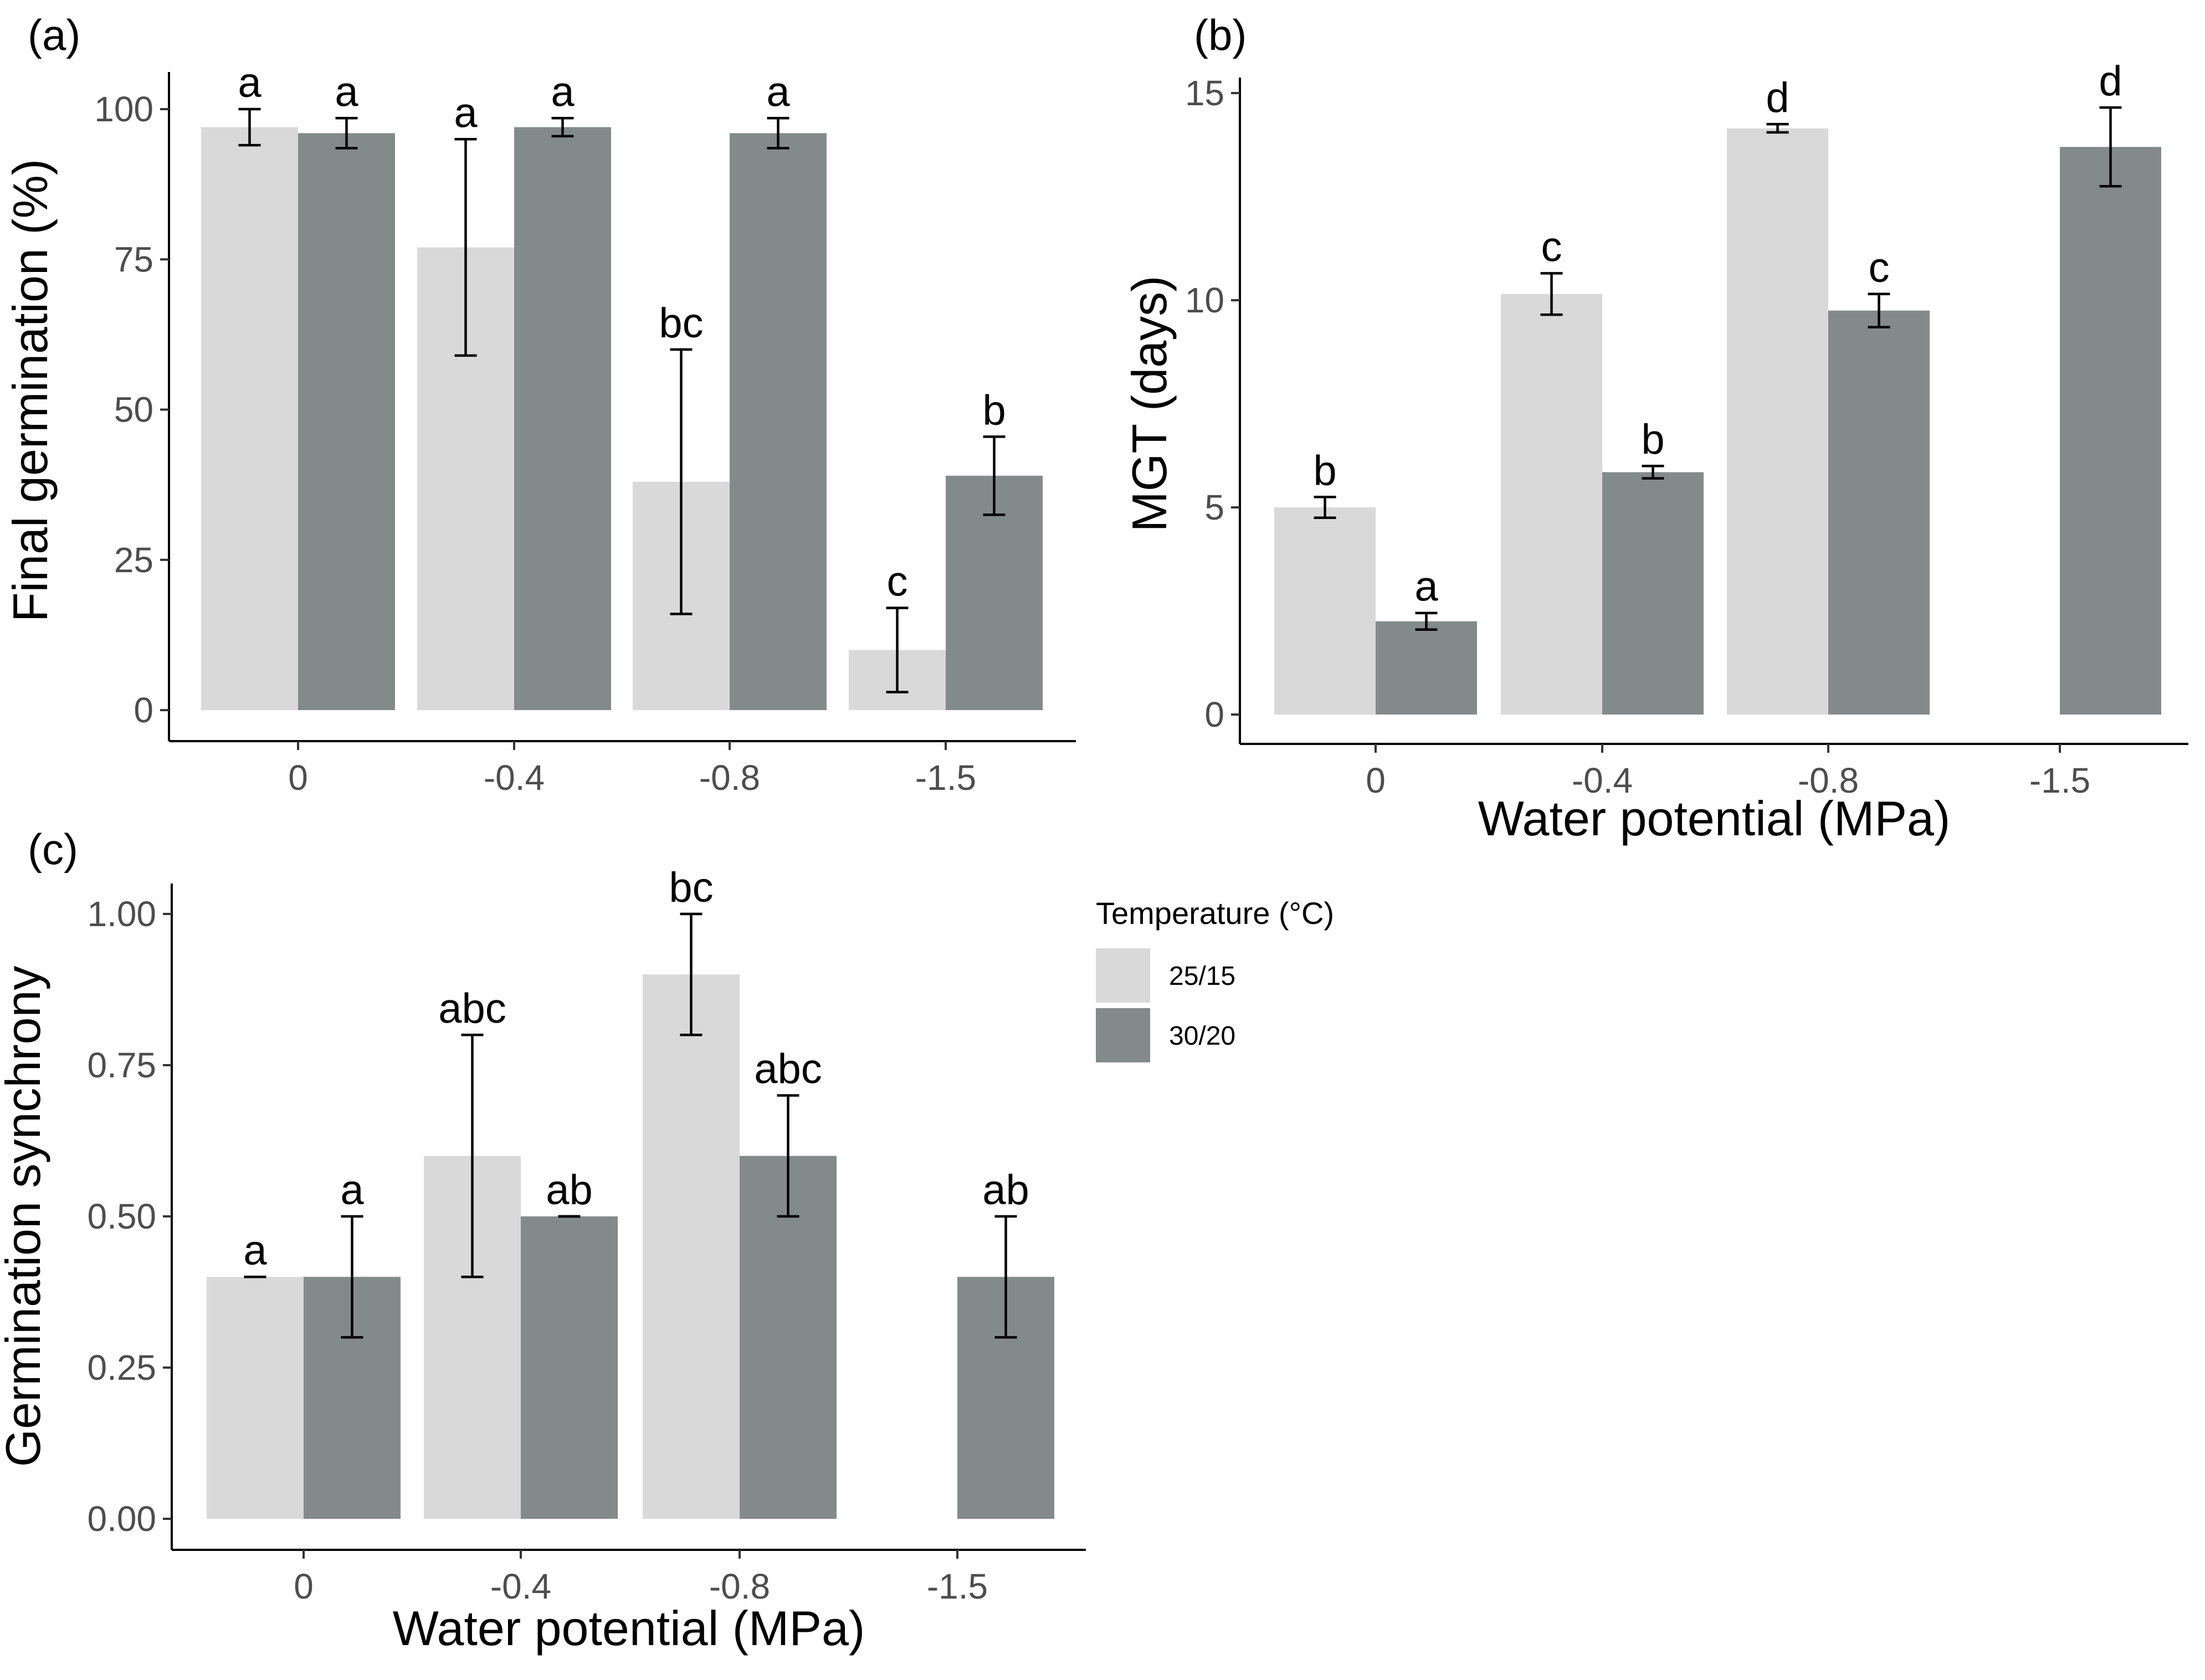 The height and width of the screenshot is (1680, 2205). What do you see at coordinates (1202, 976) in the screenshot?
I see `legend-label: 25/15` at bounding box center [1202, 976].